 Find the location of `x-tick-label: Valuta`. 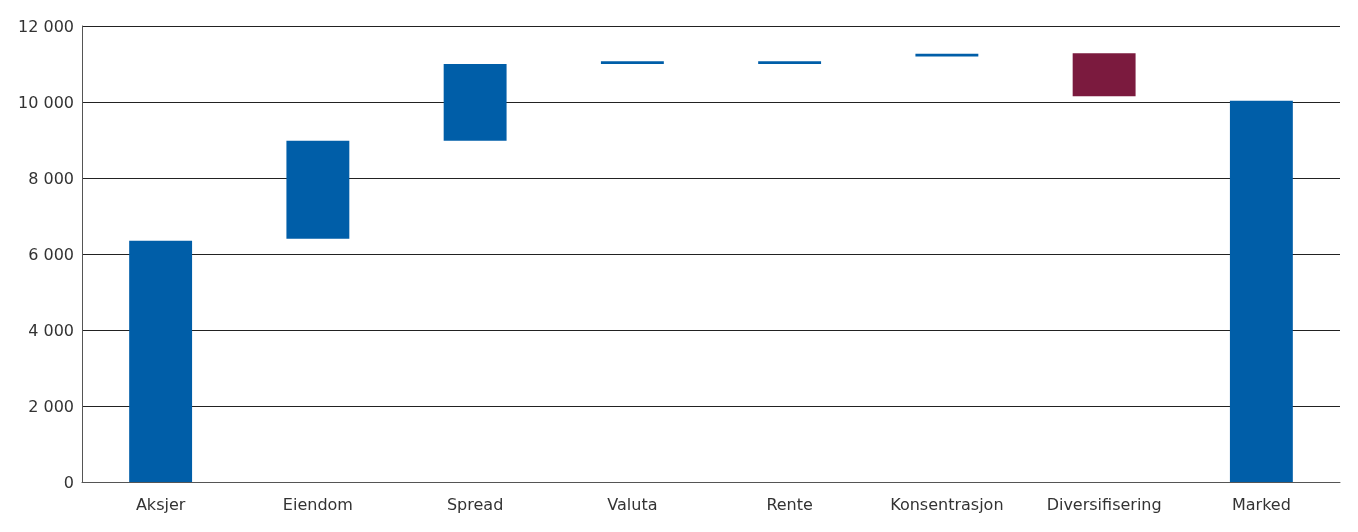

x-tick-label: Valuta is located at coordinates (632, 504).